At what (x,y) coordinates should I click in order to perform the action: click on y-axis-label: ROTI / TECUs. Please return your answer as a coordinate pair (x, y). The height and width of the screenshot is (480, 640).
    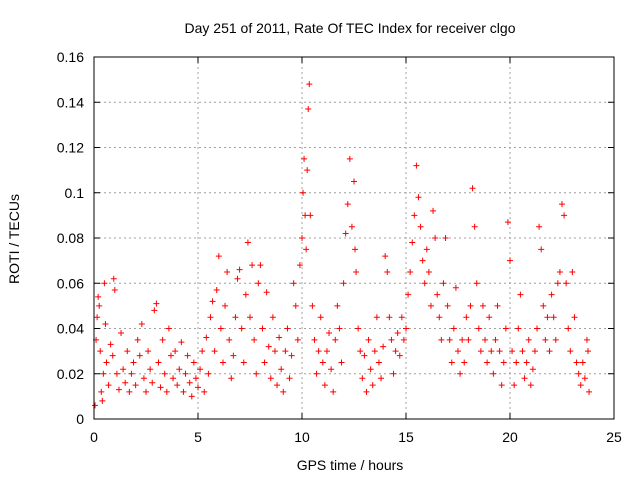
    Looking at the image, I should click on (14, 239).